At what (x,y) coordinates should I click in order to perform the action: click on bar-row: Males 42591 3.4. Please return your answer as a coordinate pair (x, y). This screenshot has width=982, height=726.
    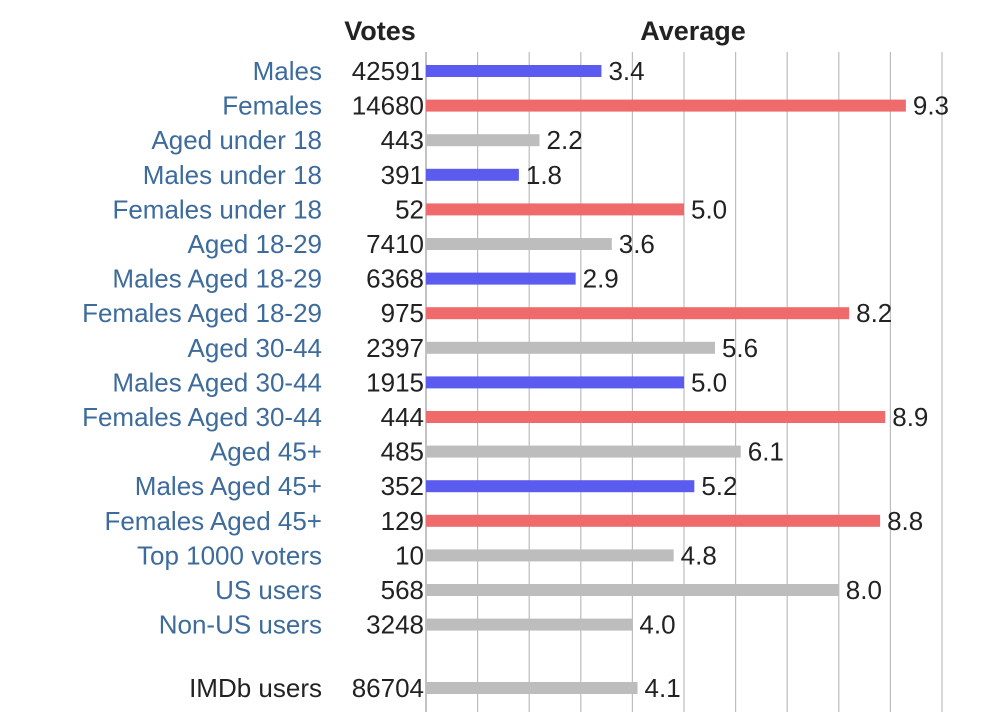
    Looking at the image, I should click on (449, 71).